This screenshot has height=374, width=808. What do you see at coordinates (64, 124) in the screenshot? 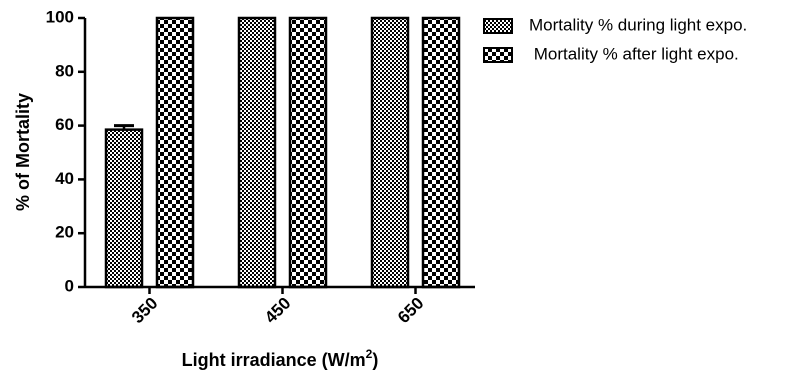
I see `y-tick-label-60: 60` at bounding box center [64, 124].